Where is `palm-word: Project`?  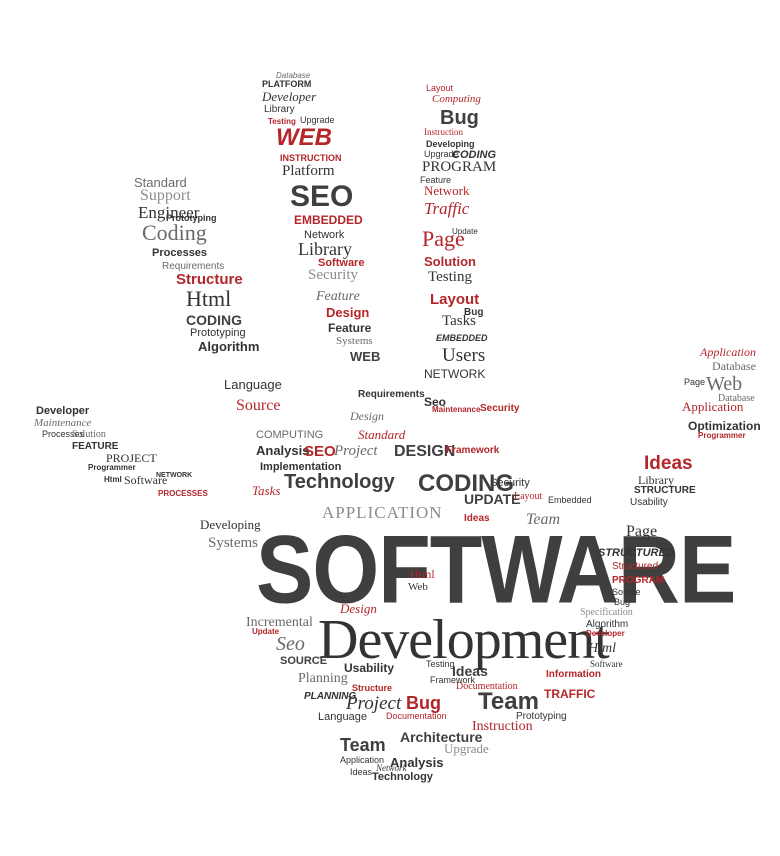 palm-word: Project is located at coordinates (374, 703).